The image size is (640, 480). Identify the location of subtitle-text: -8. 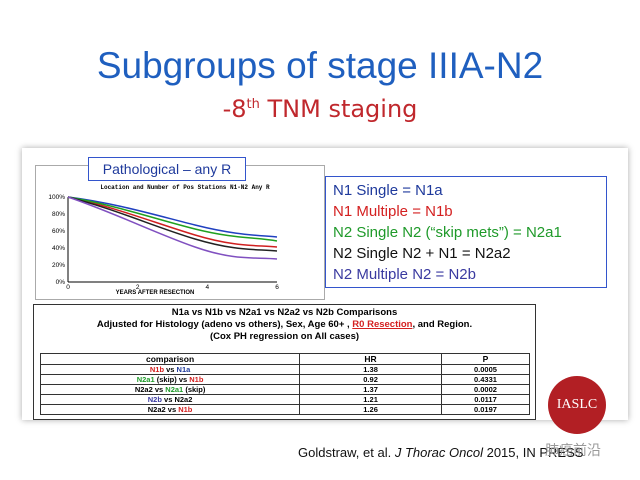
(234, 109).